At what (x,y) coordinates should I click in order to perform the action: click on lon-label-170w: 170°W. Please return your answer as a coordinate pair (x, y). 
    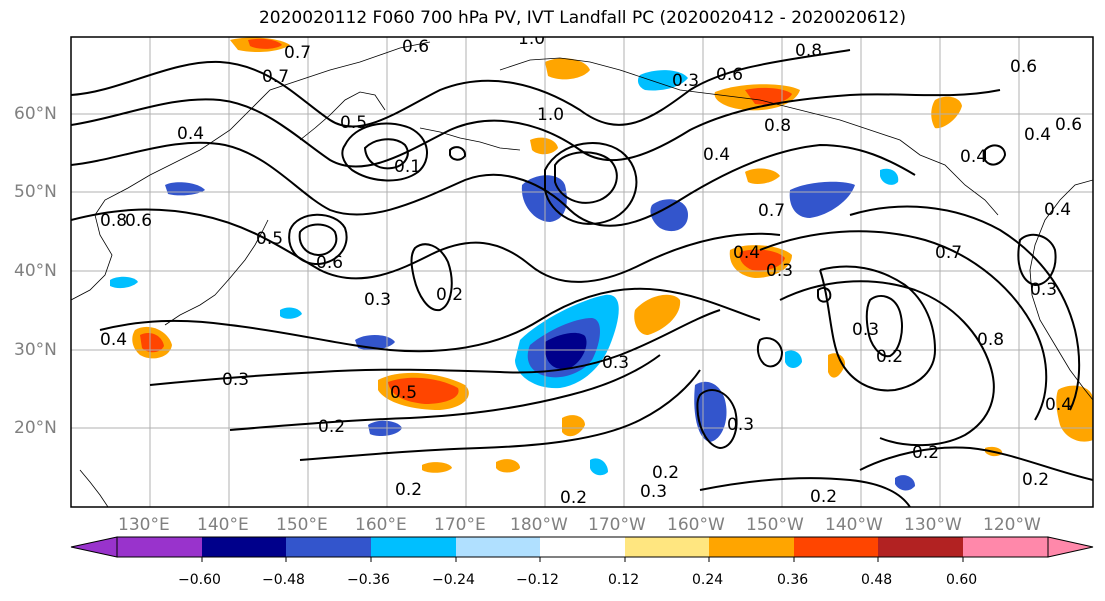
    Looking at the image, I should click on (617, 525).